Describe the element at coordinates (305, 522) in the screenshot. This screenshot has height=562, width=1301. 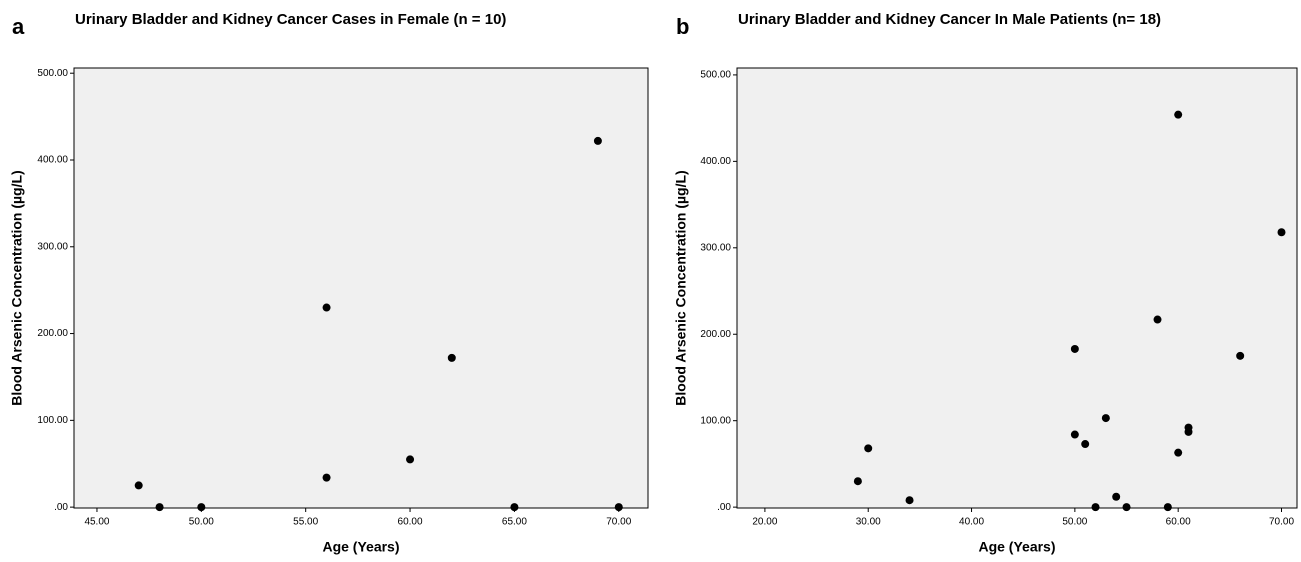
I see `x-tick-label: 55.00` at that location.